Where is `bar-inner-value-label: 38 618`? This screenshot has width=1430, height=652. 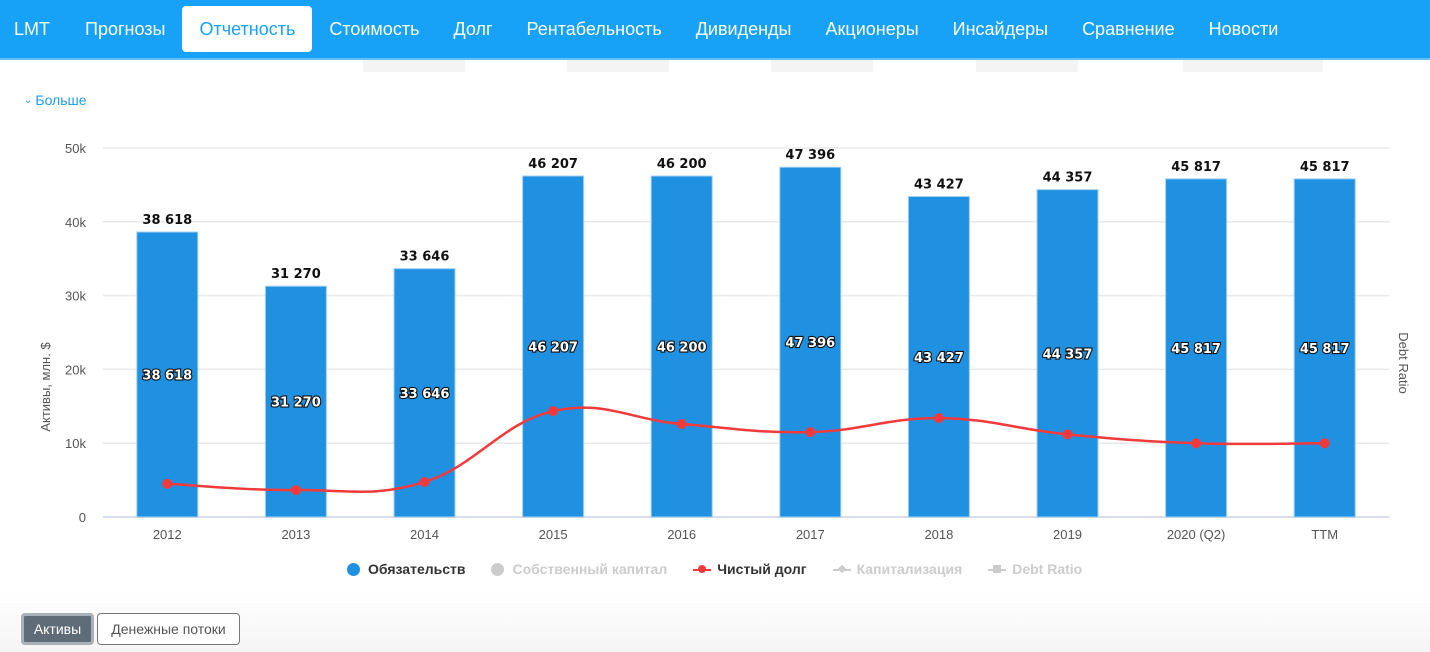
bar-inner-value-label: 38 618 is located at coordinates (167, 375).